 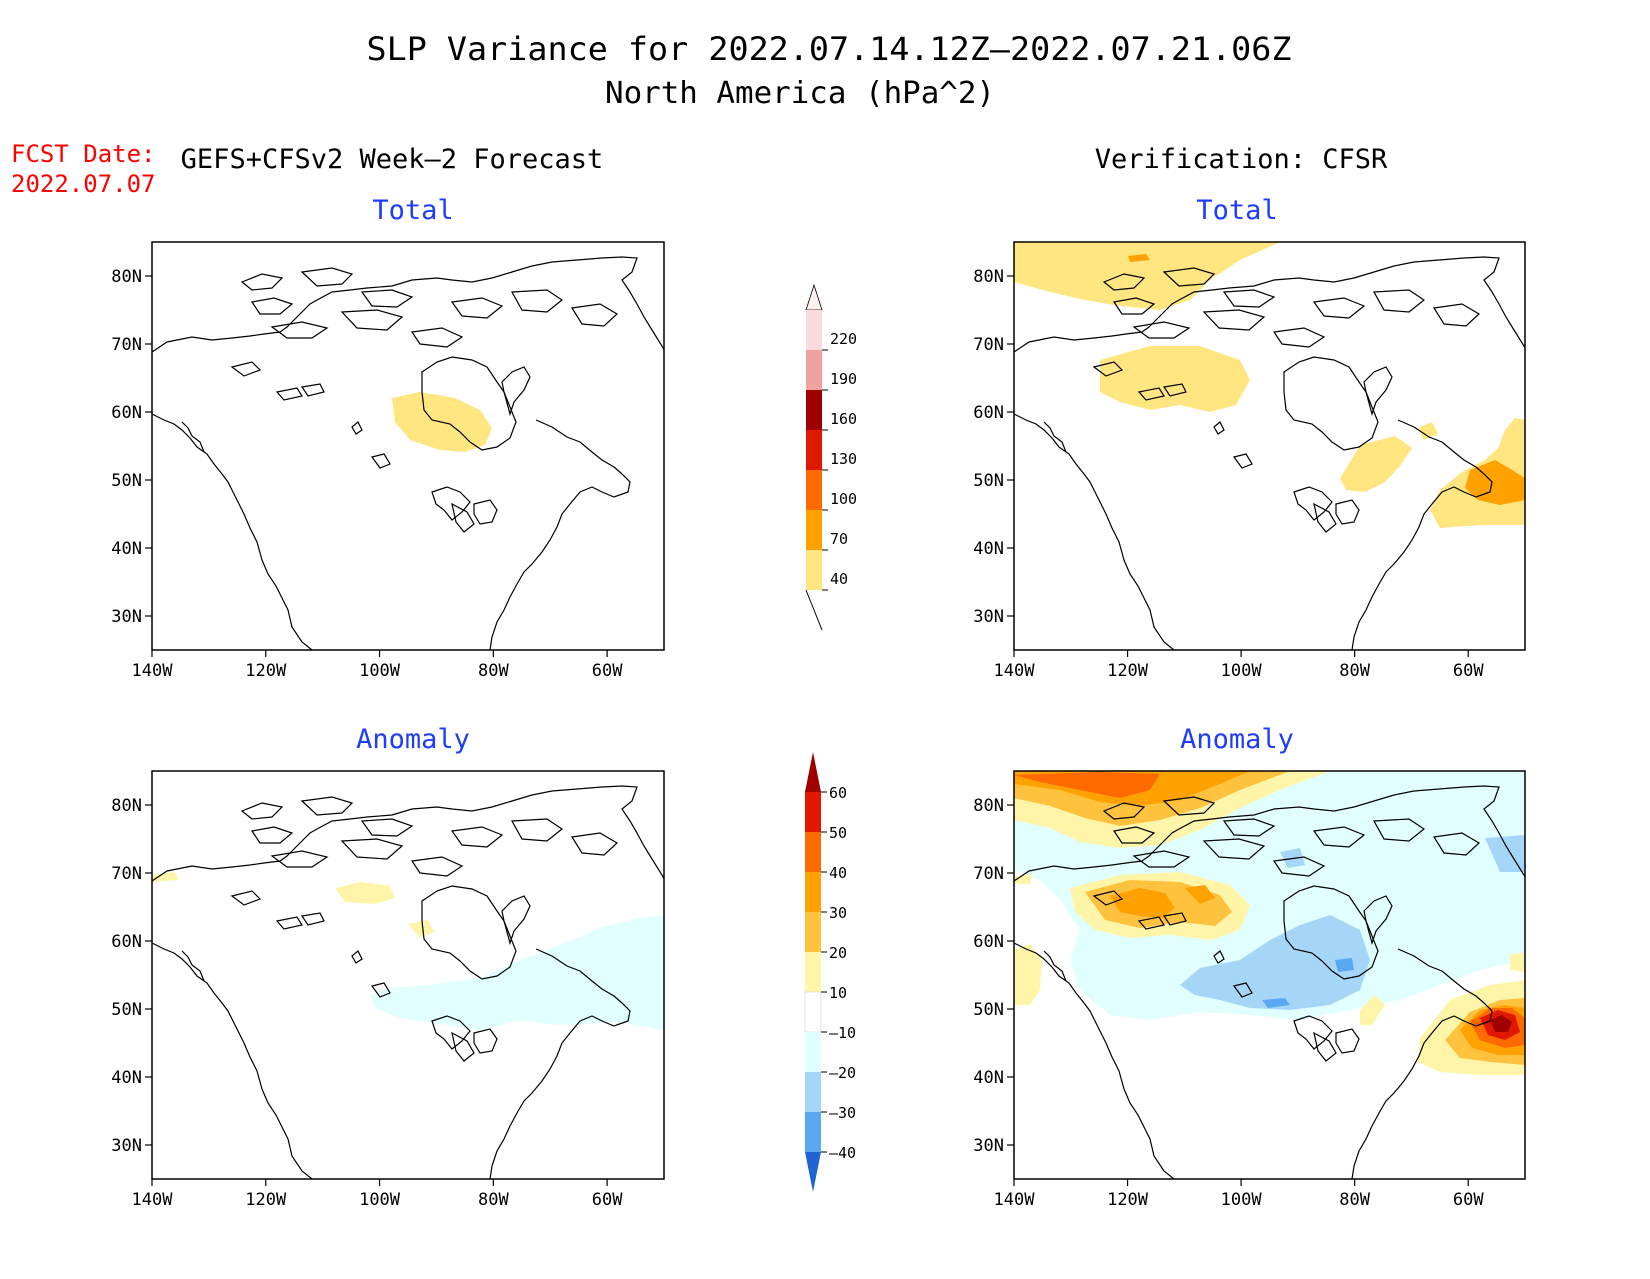 I want to click on lat-label-forecast-total-80N: 80N, so click(x=126, y=277).